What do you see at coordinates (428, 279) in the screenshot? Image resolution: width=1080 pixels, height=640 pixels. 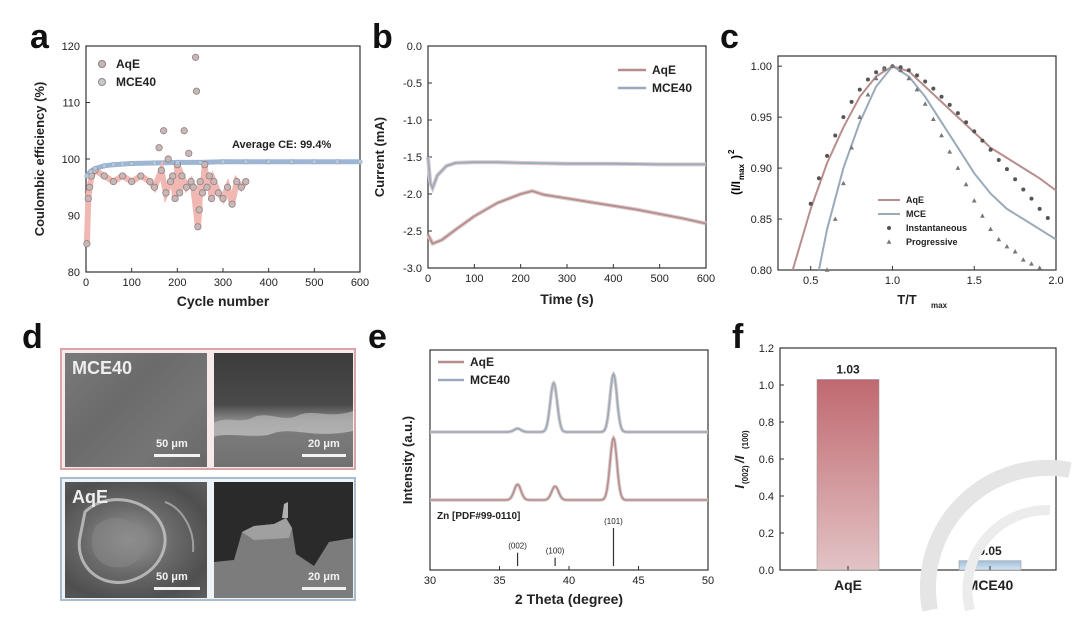 I see `x-tick-label: 0` at bounding box center [428, 279].